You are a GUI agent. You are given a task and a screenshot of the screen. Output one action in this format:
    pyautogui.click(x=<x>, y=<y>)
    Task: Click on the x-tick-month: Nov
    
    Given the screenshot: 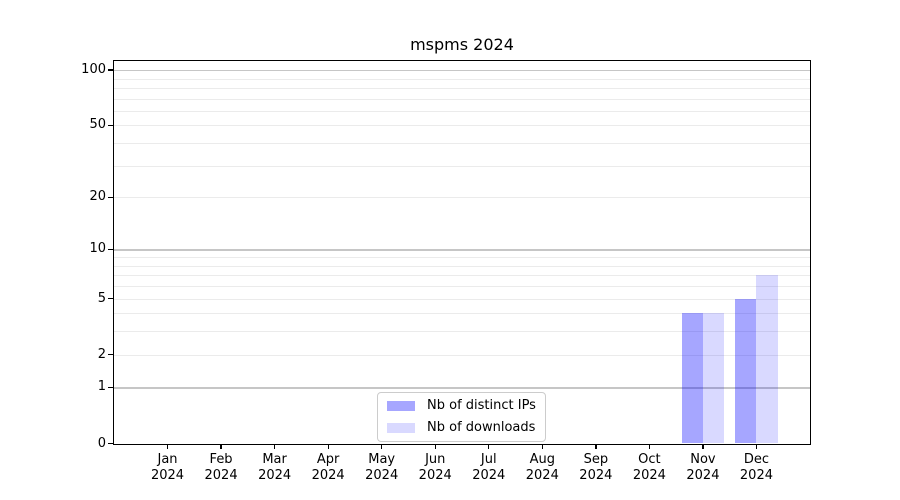 What is the action you would take?
    pyautogui.click(x=703, y=459)
    